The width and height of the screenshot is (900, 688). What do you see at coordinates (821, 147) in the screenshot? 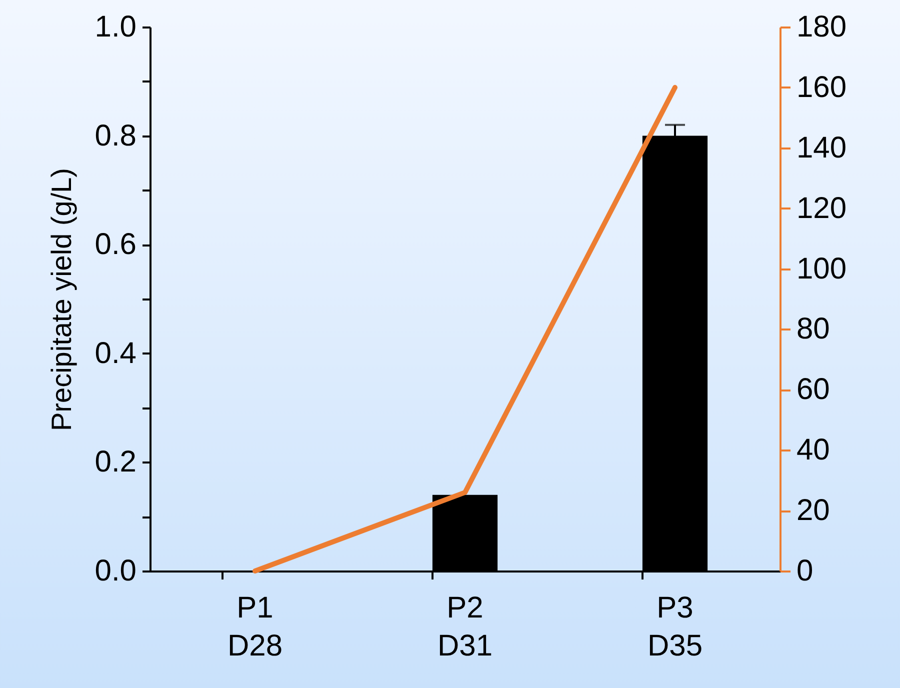
I see `y2-tick-label: 140` at bounding box center [821, 147].